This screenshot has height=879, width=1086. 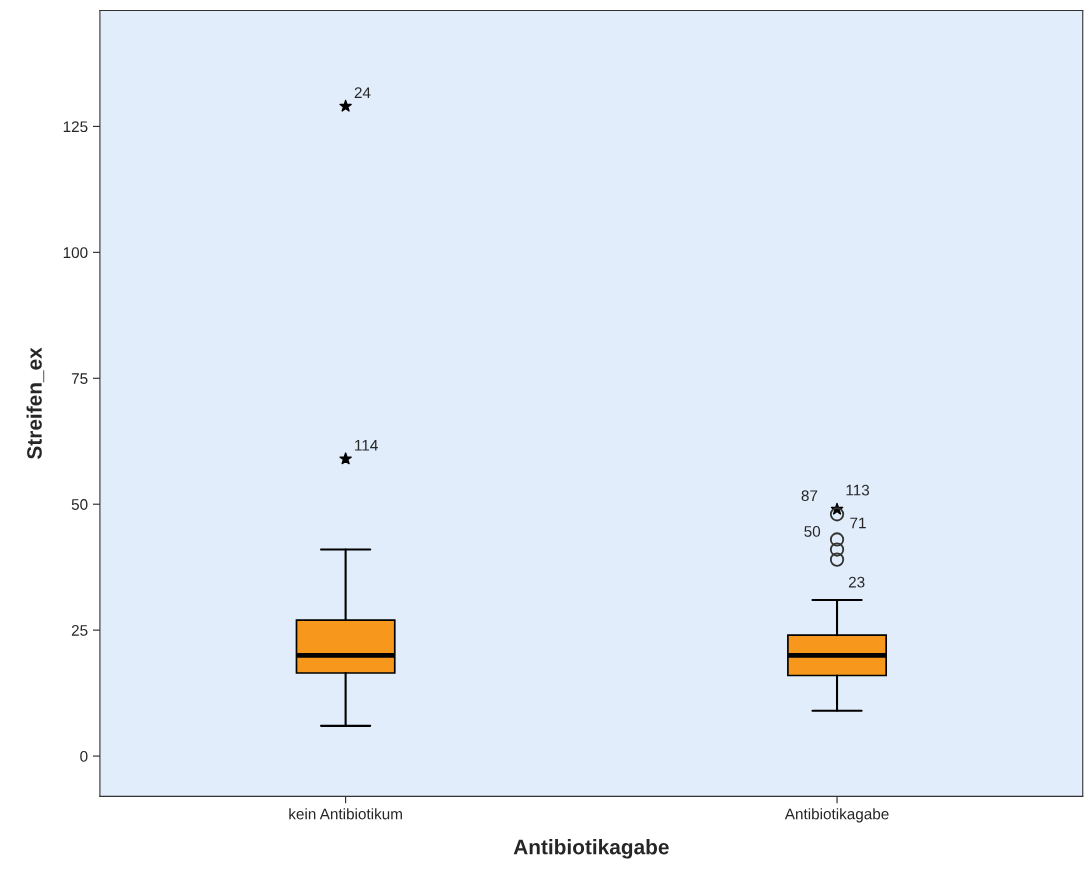 What do you see at coordinates (812, 531) in the screenshot?
I see `annotation: 50` at bounding box center [812, 531].